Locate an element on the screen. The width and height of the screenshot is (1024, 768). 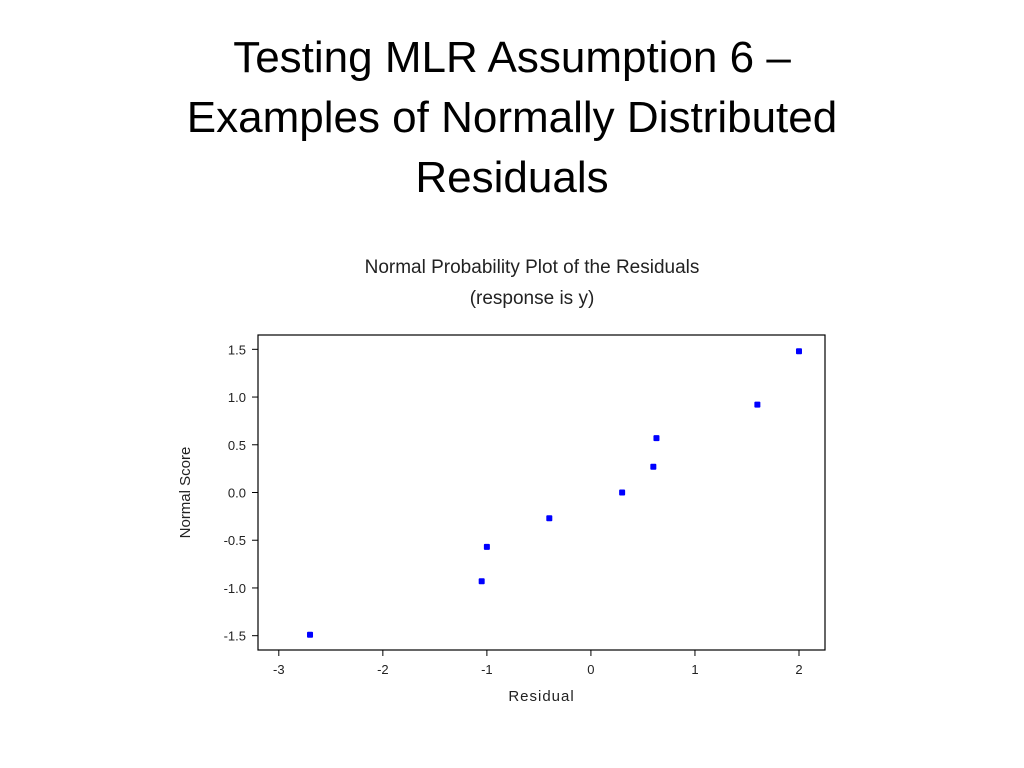
x-axis: -3 -2 -1 0 1 2 is located at coordinates (538, 663).